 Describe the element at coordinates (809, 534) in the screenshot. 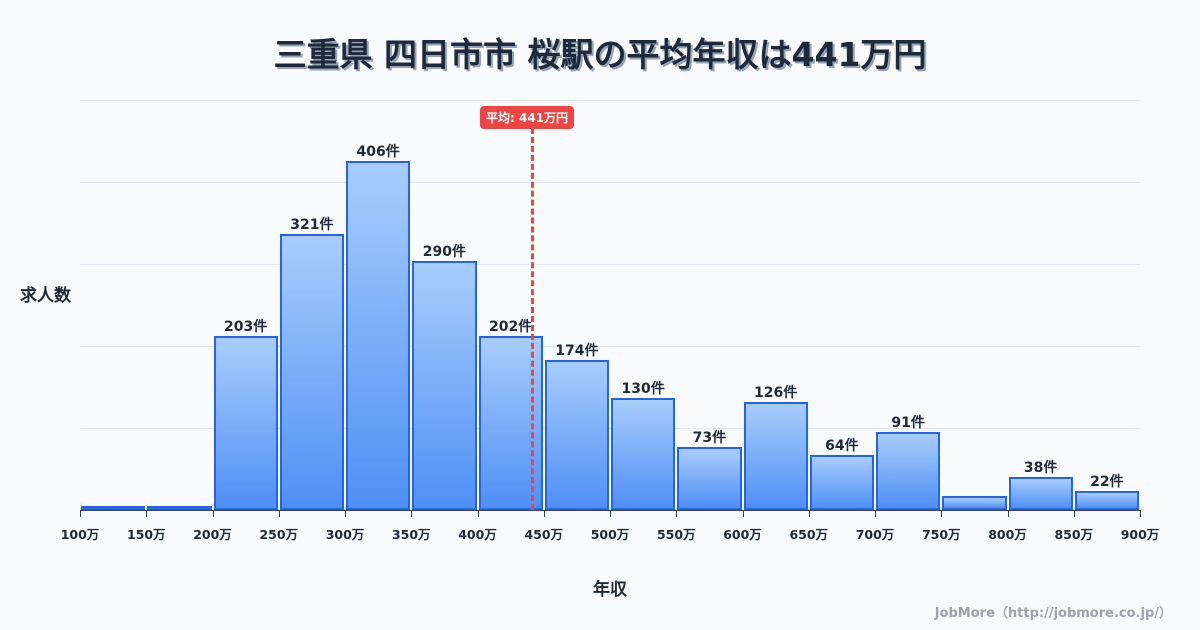

I see `x-tick-label: 650万` at that location.